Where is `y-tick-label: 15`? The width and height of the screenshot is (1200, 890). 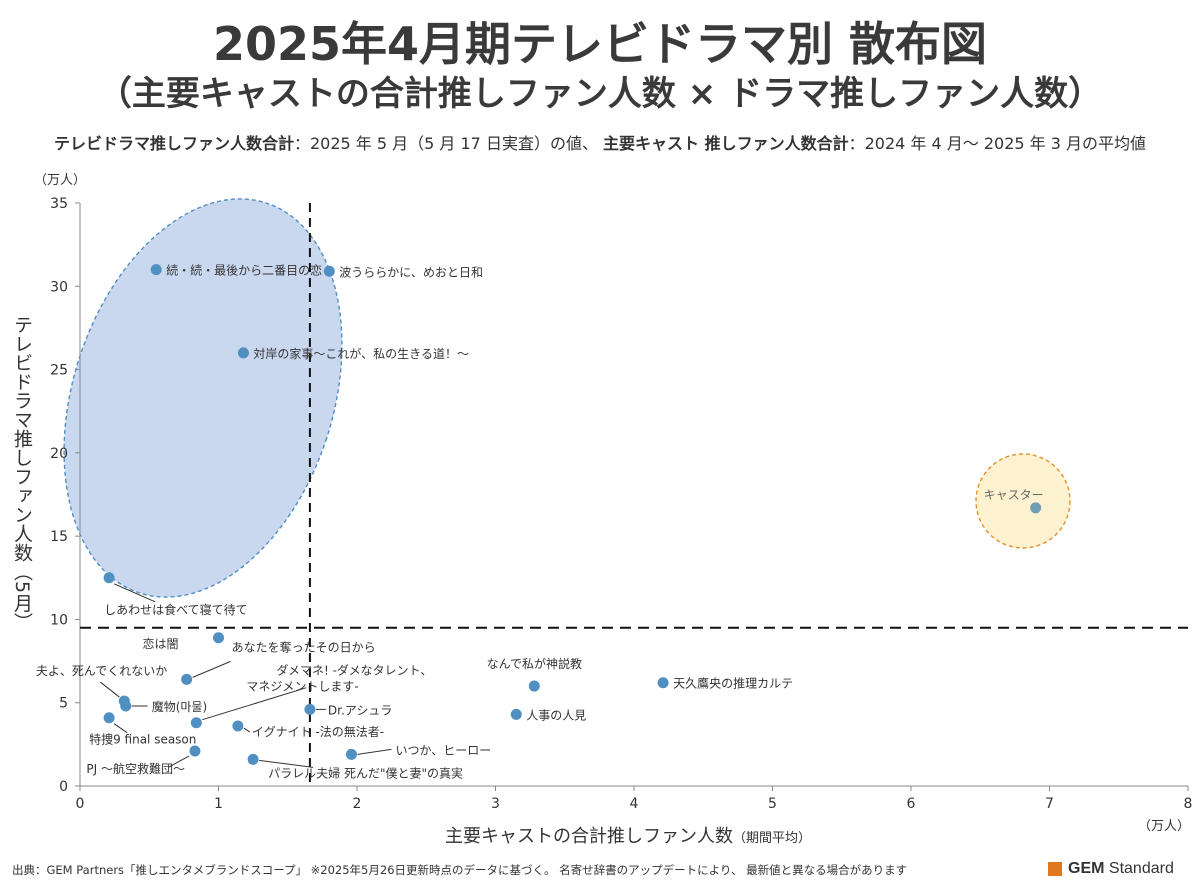 y-tick-label: 15 is located at coordinates (59, 537).